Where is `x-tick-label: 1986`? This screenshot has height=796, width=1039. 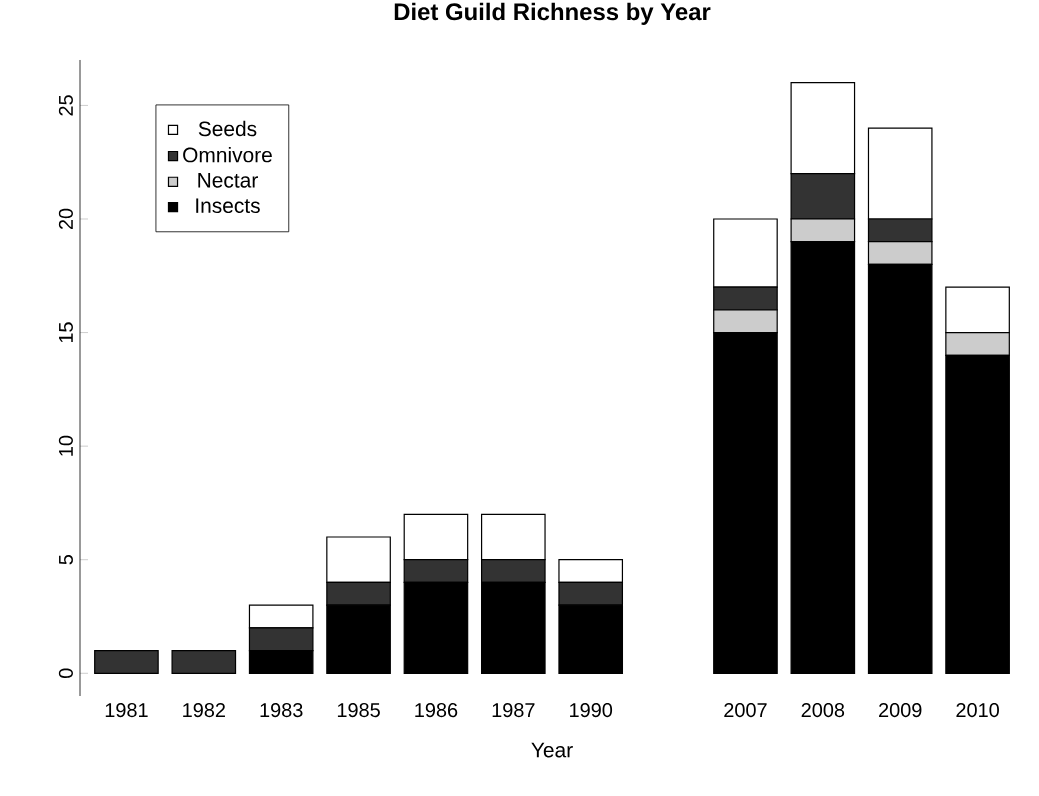 x-tick-label: 1986 is located at coordinates (436, 710).